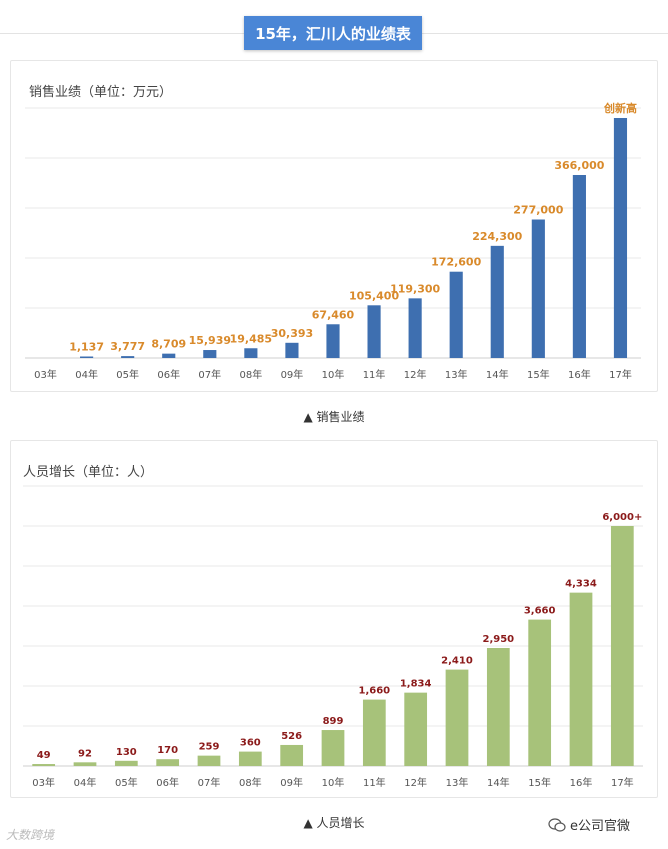  I want to click on data-label: 1,834, so click(416, 684).